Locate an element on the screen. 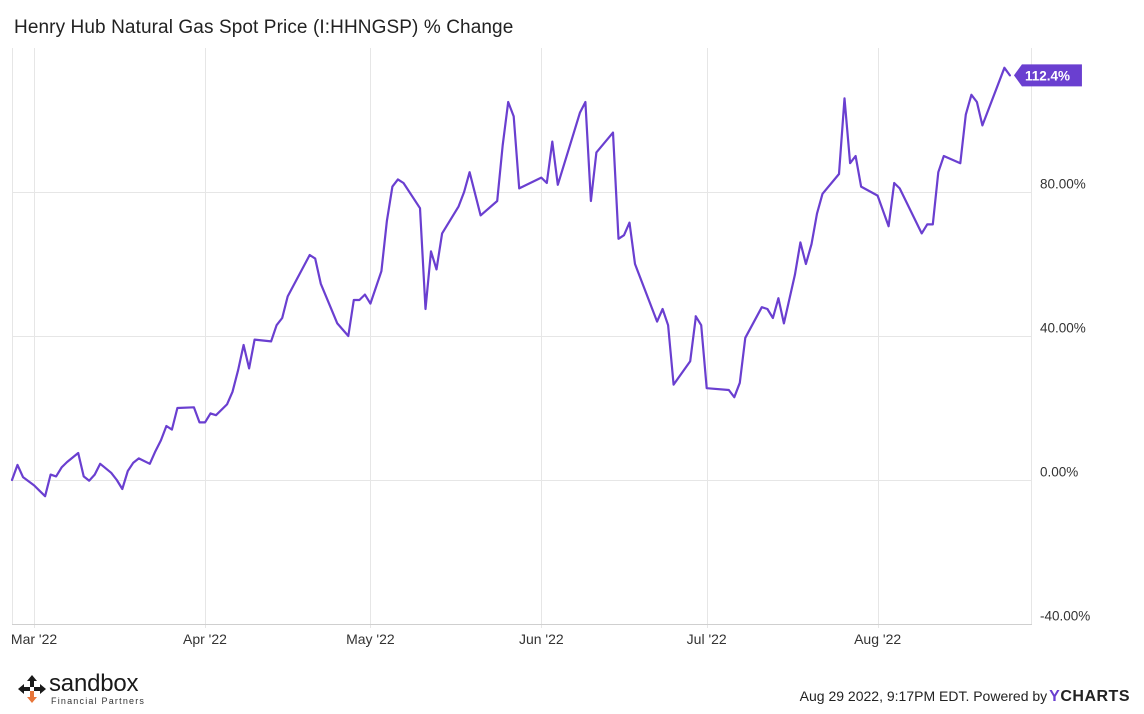 This screenshot has height=714, width=1144. sandbox-logo: sandbox Financial Partners is located at coordinates (87, 690).